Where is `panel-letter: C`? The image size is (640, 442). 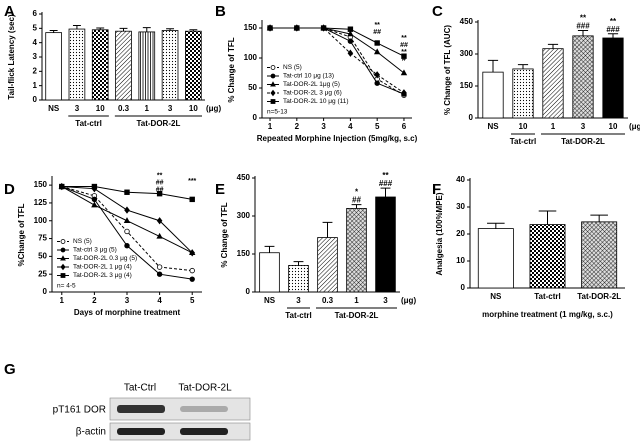 panel-letter: C is located at coordinates (437, 11).